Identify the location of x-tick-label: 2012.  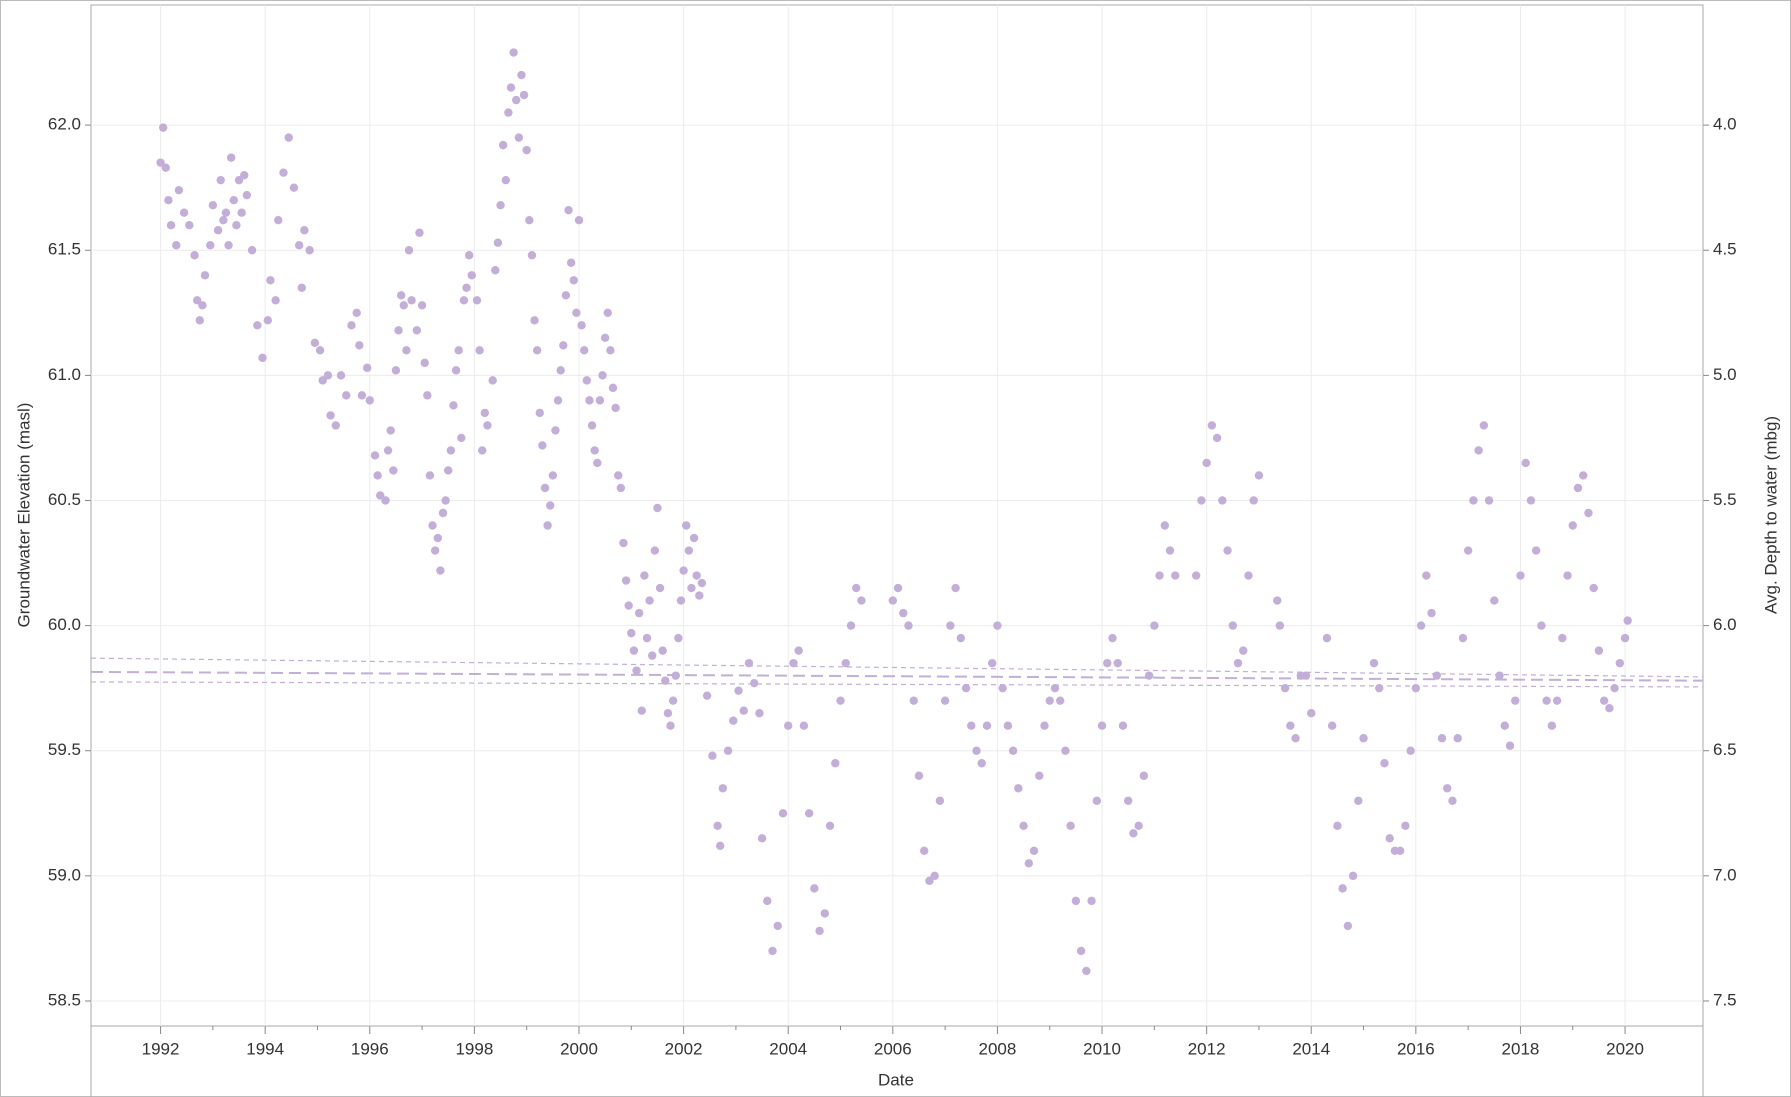
(1207, 1048).